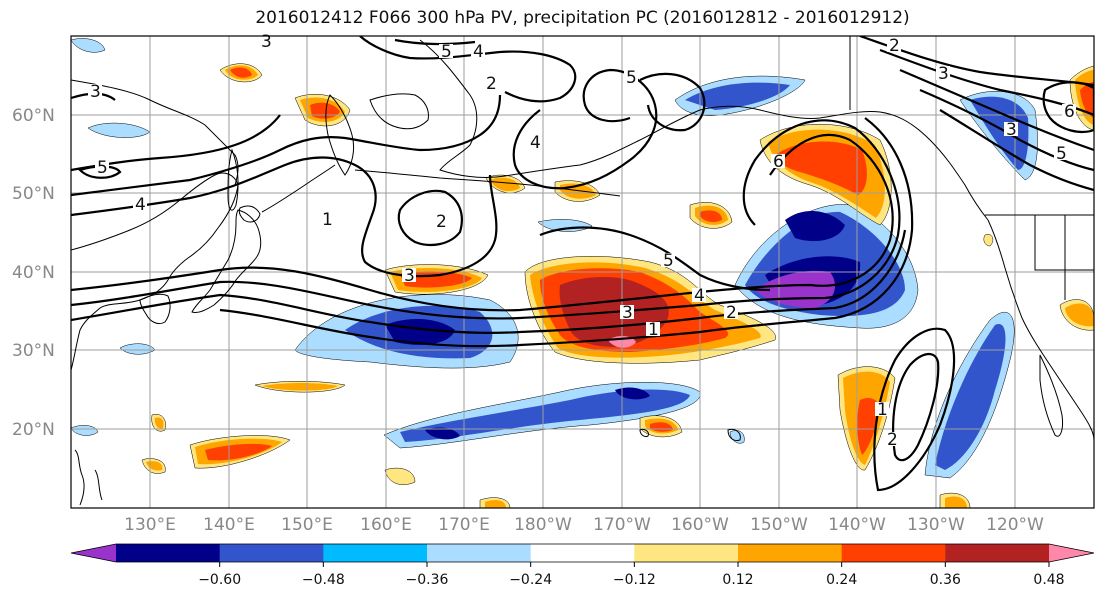  What do you see at coordinates (622, 522) in the screenshot?
I see `lon-label: 170°W` at bounding box center [622, 522].